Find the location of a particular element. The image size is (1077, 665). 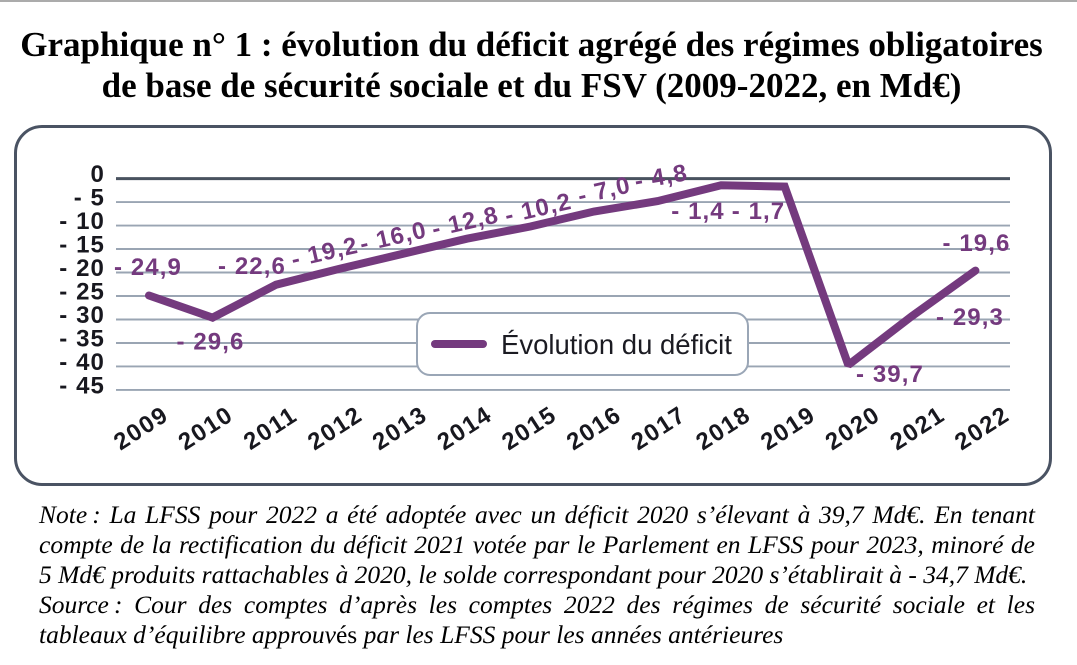

svg-text: - 39,7 is located at coordinates (890, 374).